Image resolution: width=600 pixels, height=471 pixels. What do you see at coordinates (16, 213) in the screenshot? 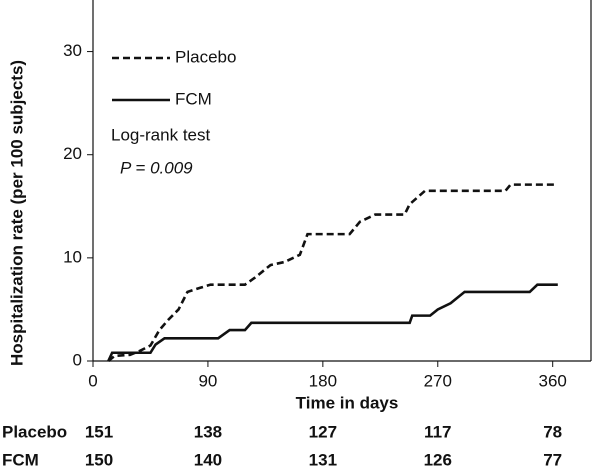
I see `y-axis-label: Hospitalization rate (per 100 subjects)` at bounding box center [16, 213].